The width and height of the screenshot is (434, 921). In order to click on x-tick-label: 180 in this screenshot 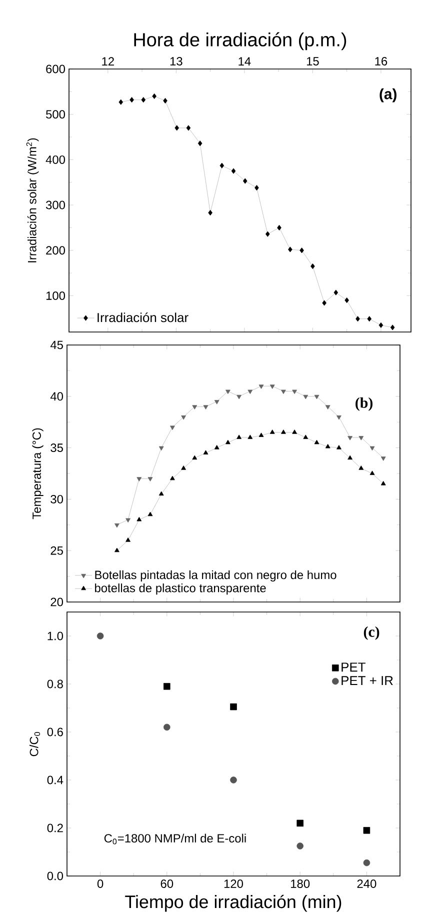, I will do `click(300, 884)`.